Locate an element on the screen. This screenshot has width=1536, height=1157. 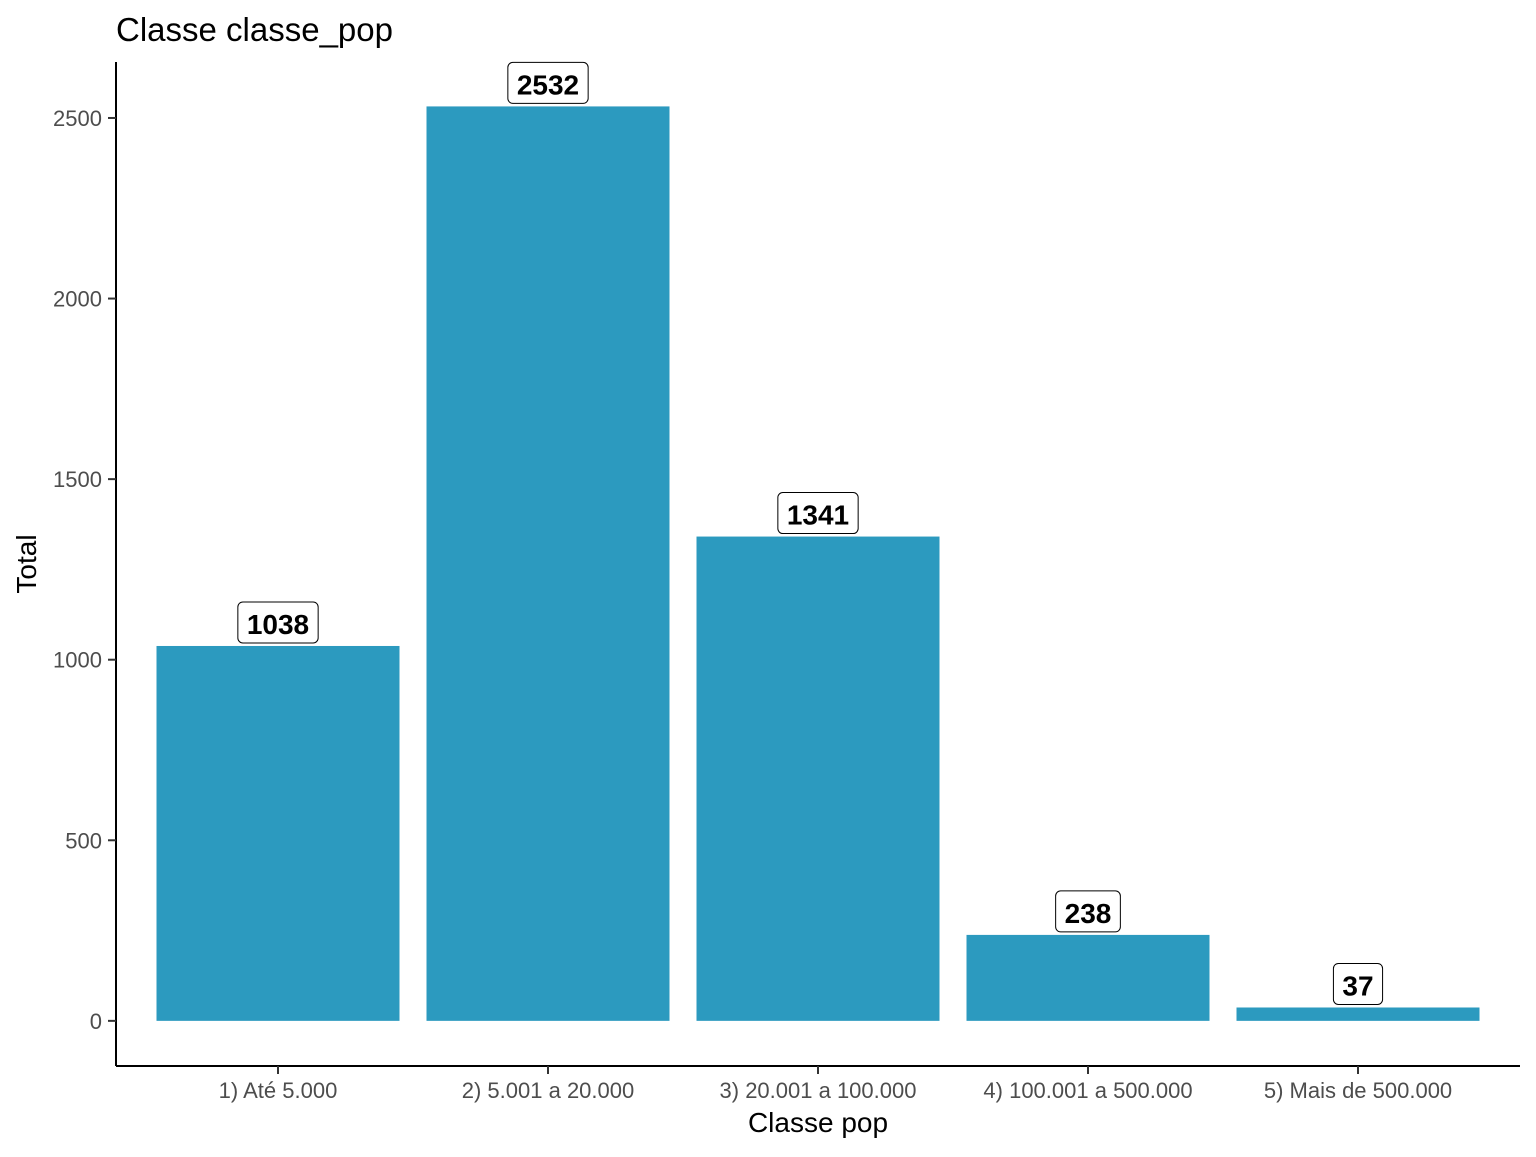
x-tick-label-1: 1) Até 5.000 is located at coordinates (278, 1090).